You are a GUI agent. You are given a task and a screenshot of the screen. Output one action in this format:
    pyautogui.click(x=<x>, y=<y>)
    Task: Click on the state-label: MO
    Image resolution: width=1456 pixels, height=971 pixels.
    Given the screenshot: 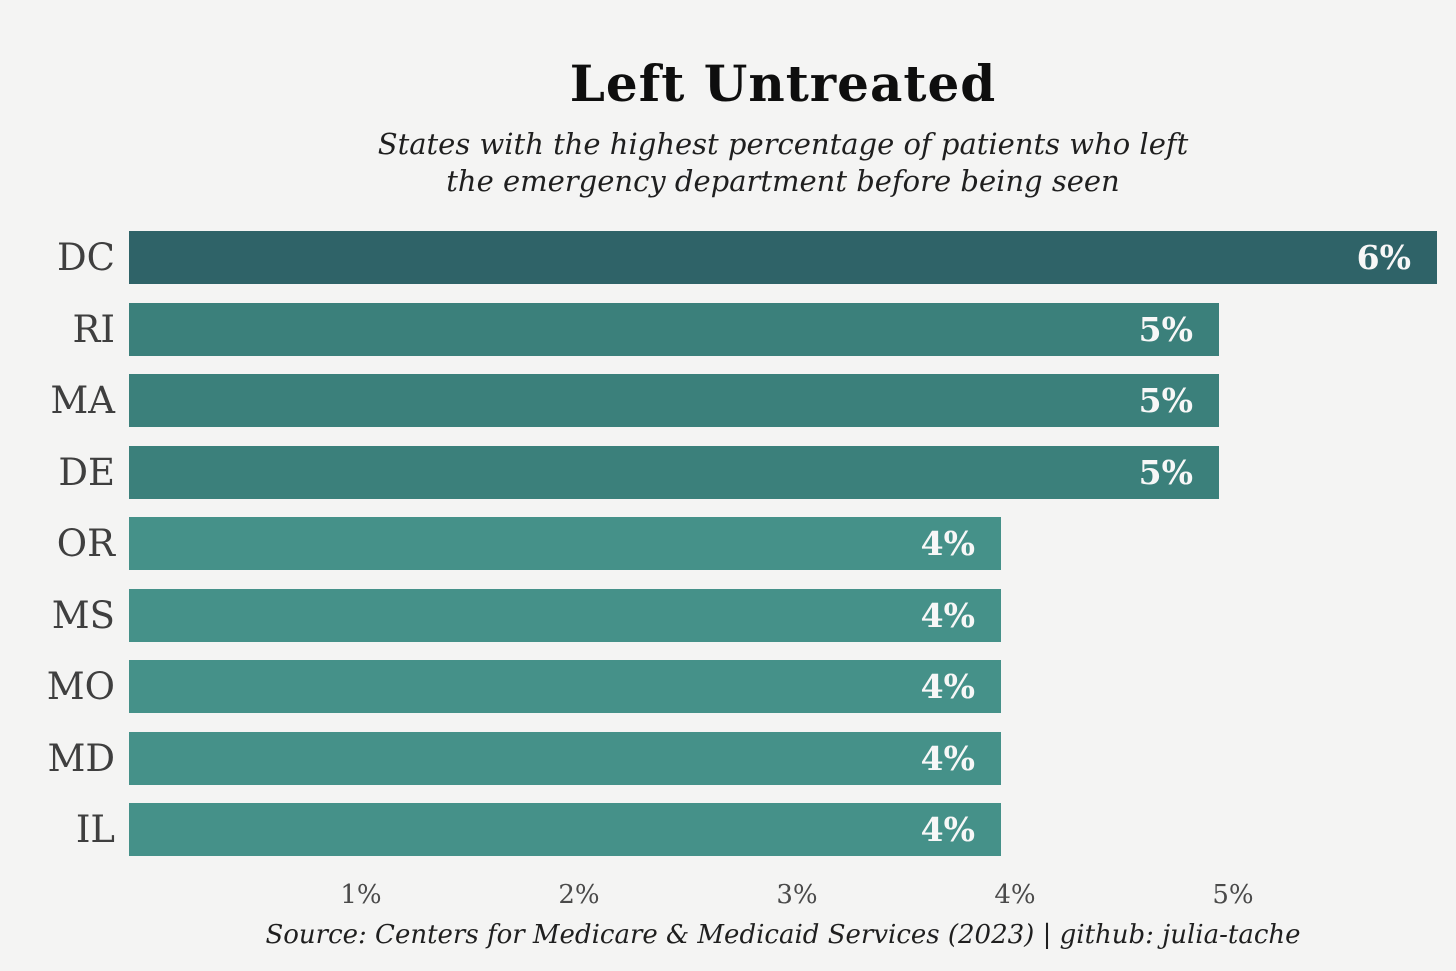 What is the action you would take?
    pyautogui.click(x=80, y=687)
    